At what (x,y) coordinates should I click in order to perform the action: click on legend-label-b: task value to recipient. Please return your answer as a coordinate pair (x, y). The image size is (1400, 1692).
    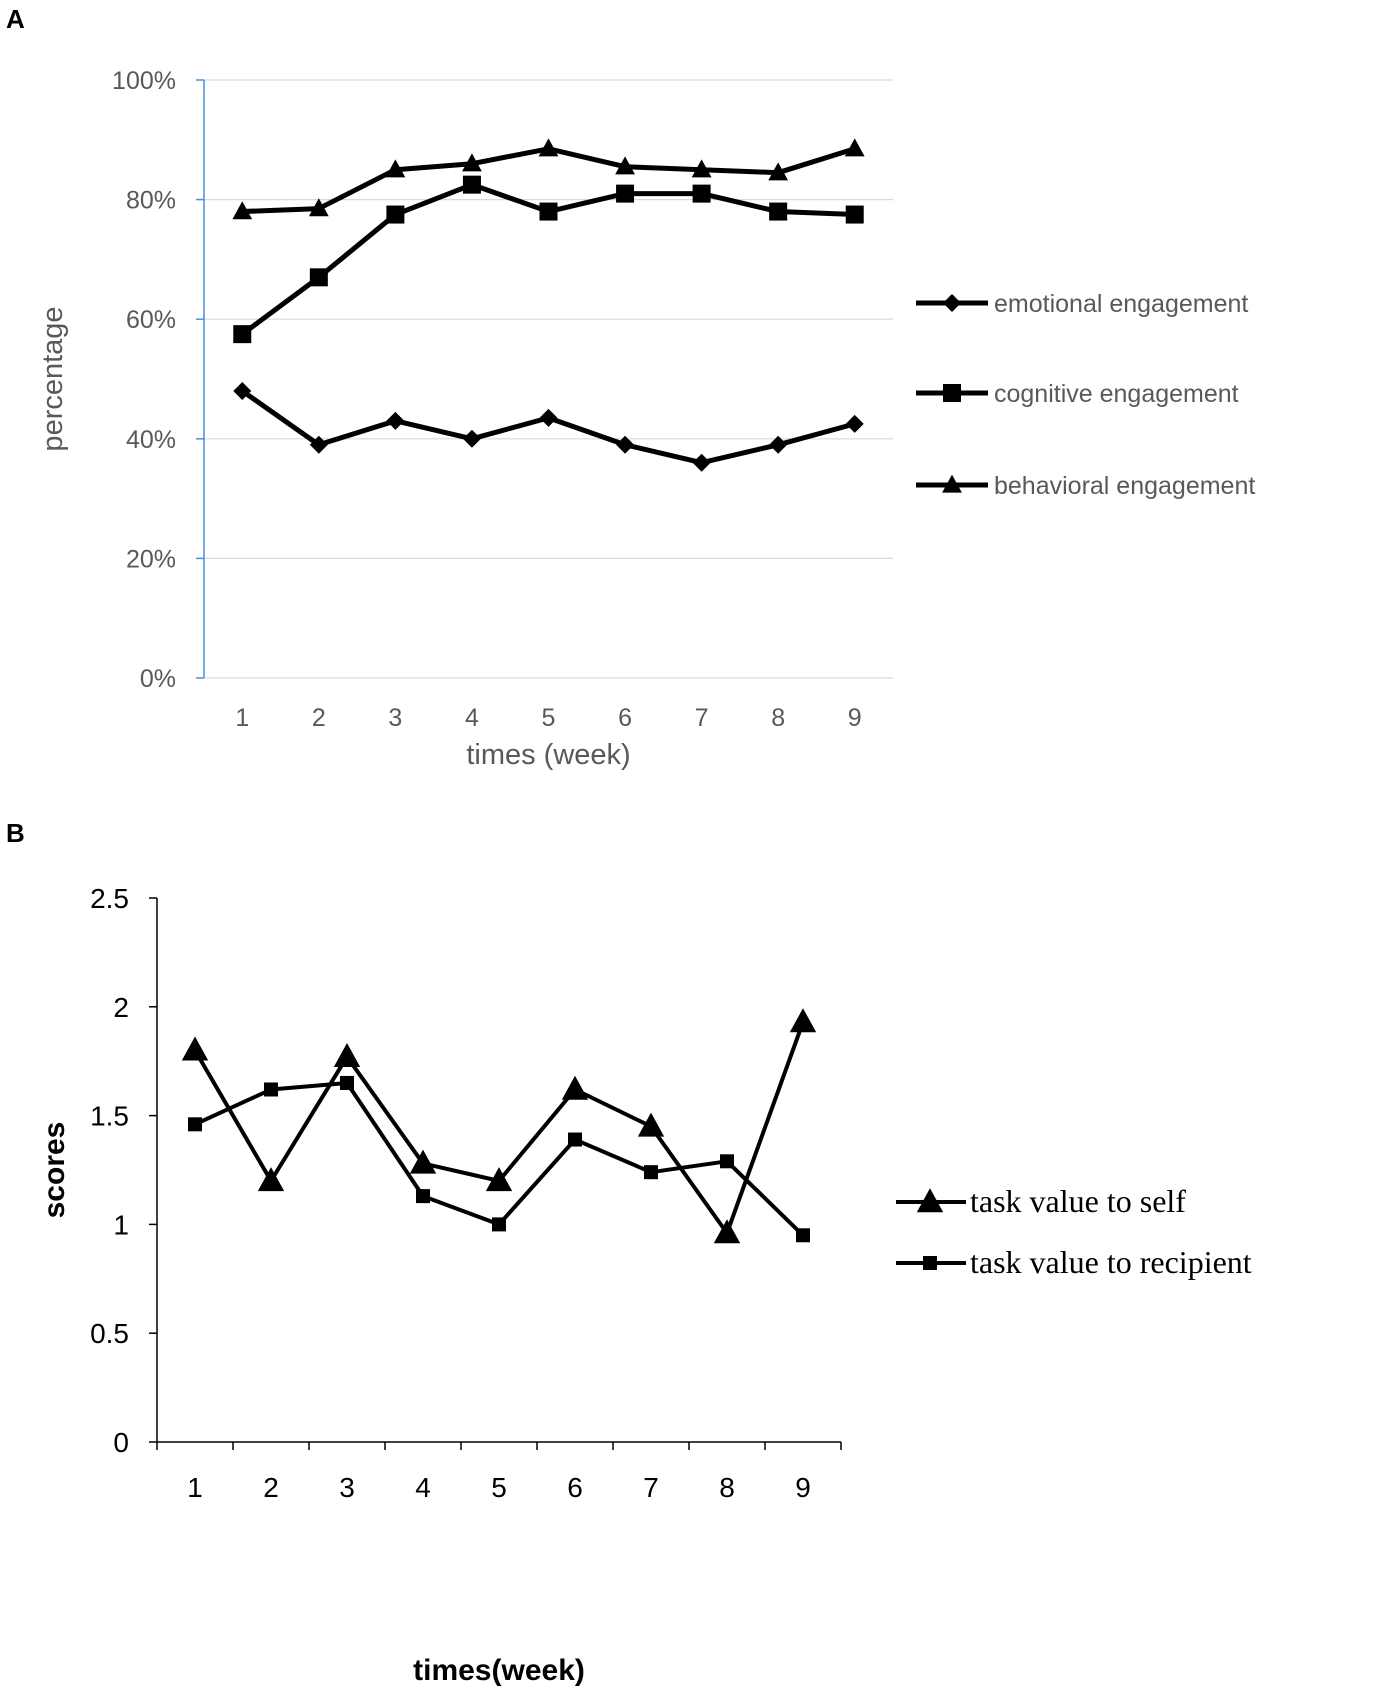
    Looking at the image, I should click on (1111, 1262).